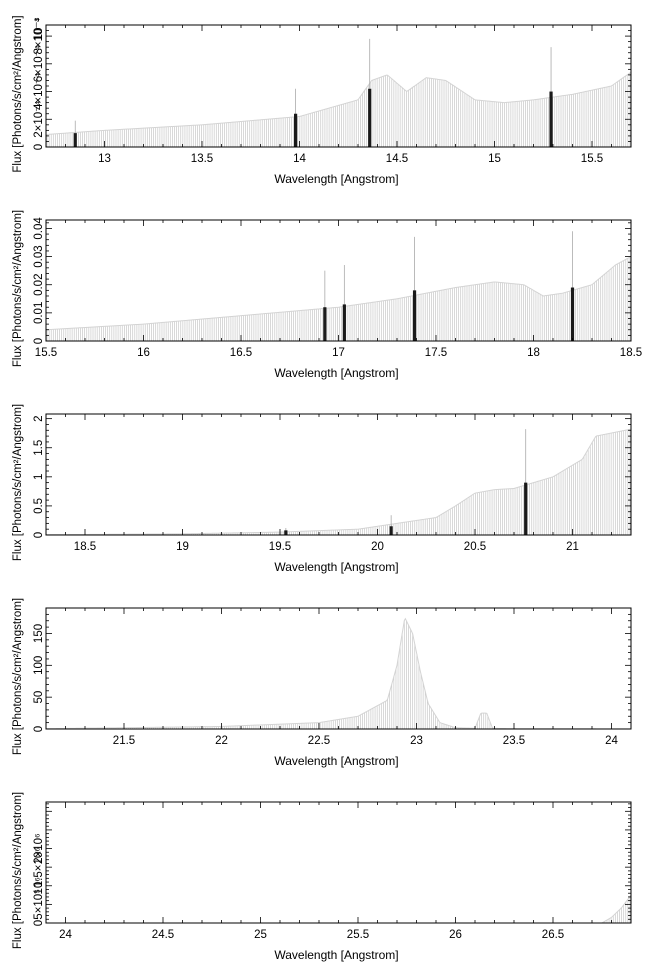 The image size is (653, 972). I want to click on y-tick-label: 0.5, so click(39, 506).